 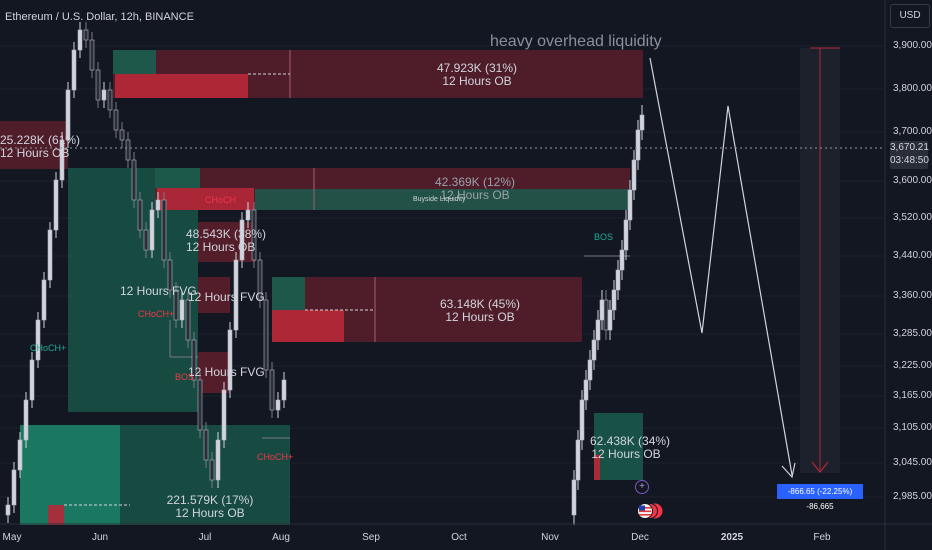 I want to click on price-tick: 3,600.00, so click(x=912, y=180).